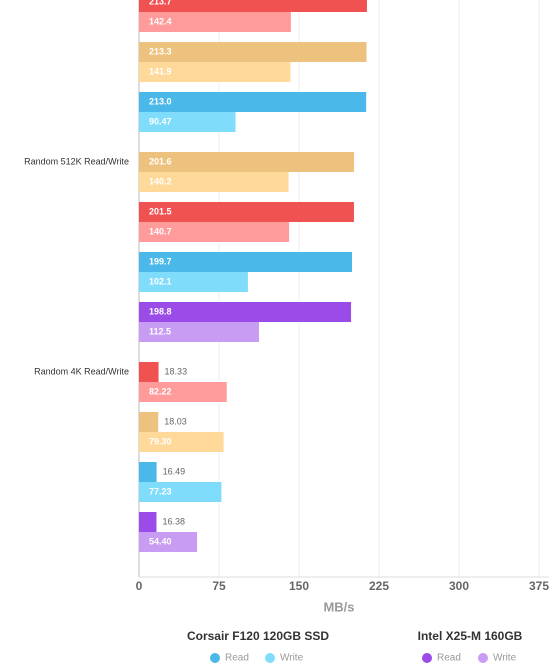  What do you see at coordinates (160, 71) in the screenshot?
I see `value-label: 141.9` at bounding box center [160, 71].